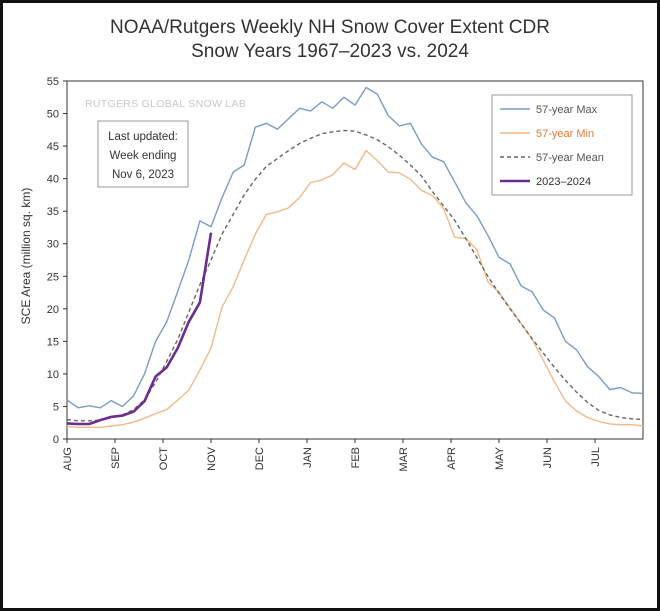 The image size is (660, 611). I want to click on y-tick-label: 15, so click(53, 342).